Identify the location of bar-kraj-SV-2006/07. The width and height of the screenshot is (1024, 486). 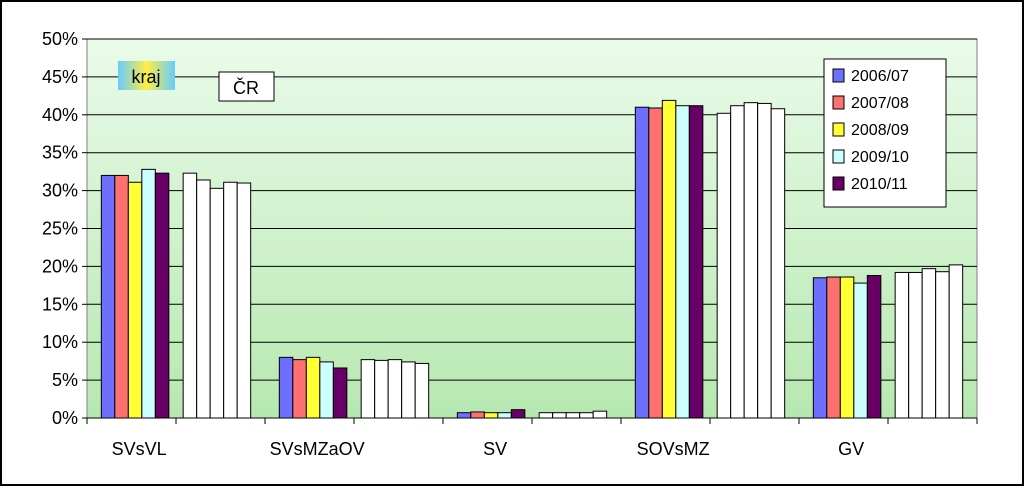
(464, 415).